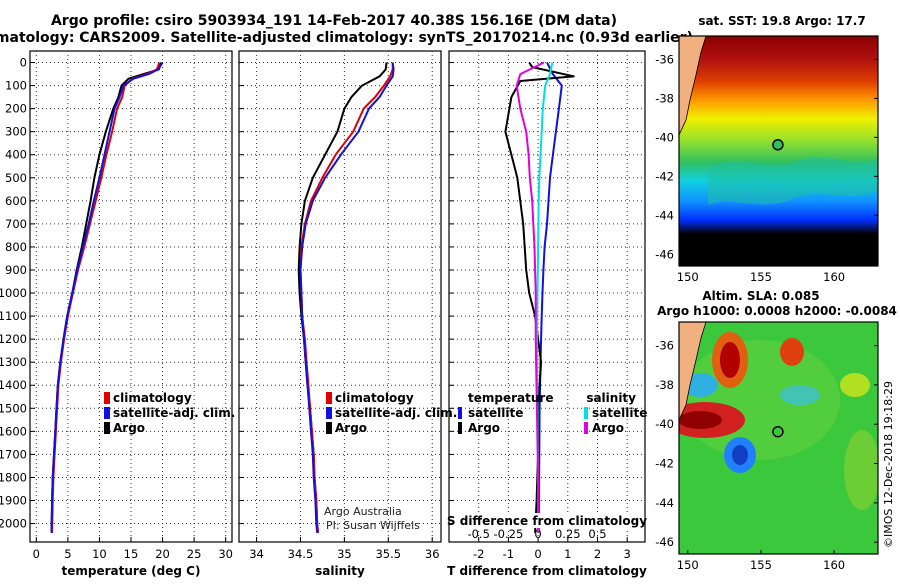 Image resolution: width=900 pixels, height=584 pixels. I want to click on legend-swatch-t-satellite, so click(460, 413).